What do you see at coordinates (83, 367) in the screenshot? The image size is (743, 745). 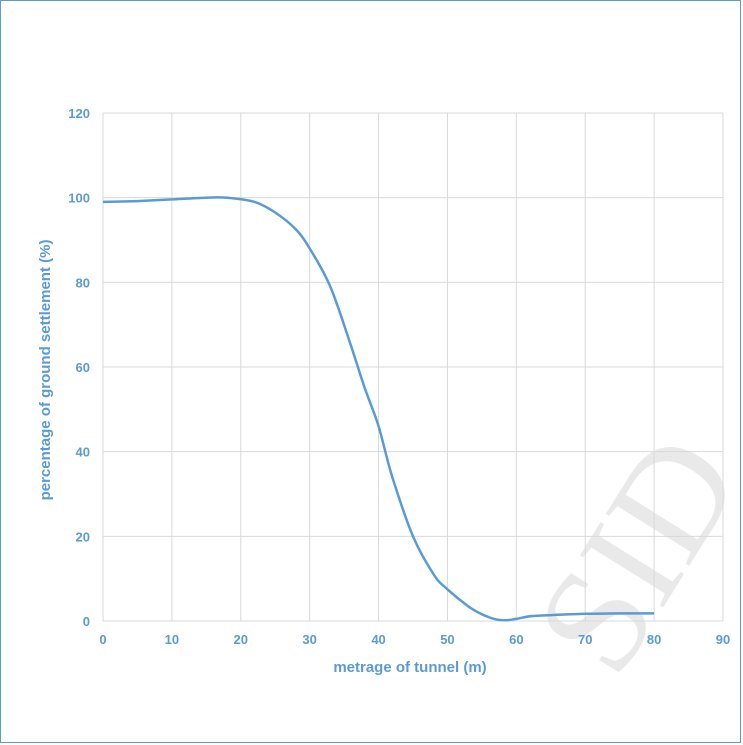 I see `y-tick-label: 60` at bounding box center [83, 367].